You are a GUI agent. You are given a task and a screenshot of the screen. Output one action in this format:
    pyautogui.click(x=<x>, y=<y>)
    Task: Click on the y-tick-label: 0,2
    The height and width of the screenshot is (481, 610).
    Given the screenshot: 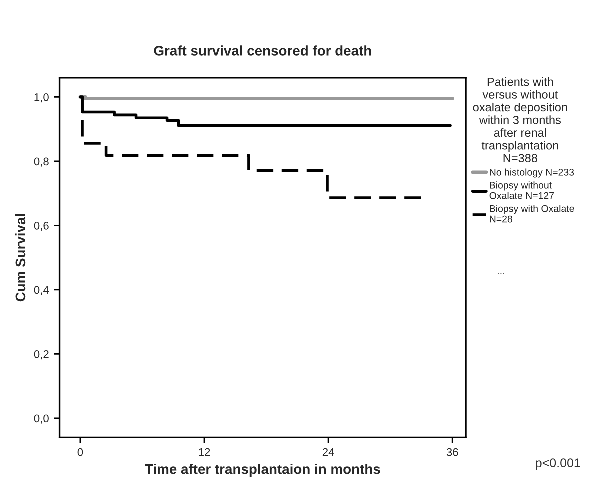 What is the action you would take?
    pyautogui.click(x=41, y=355)
    